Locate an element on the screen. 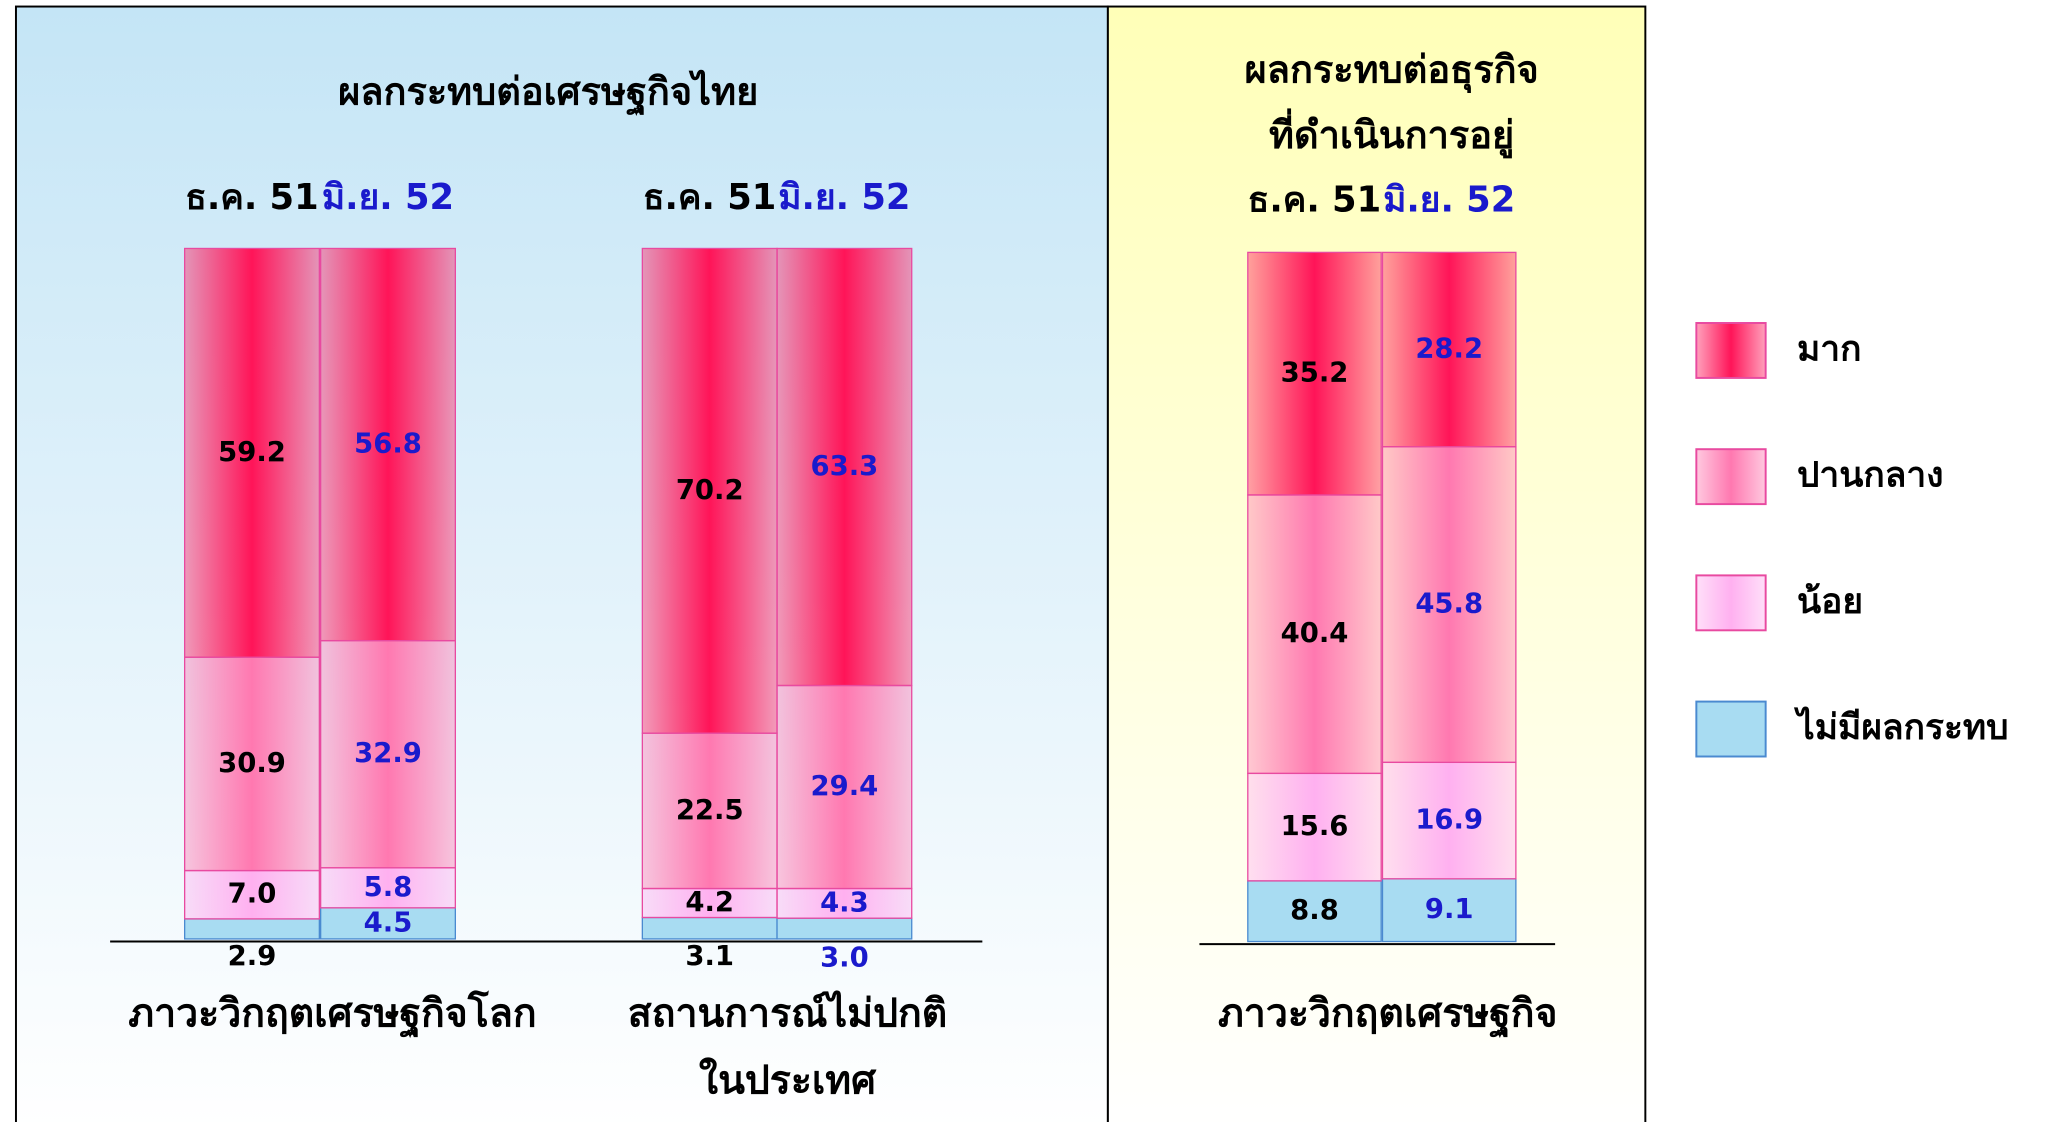 This screenshot has height=1122, width=2051. data-label: 22.5 is located at coordinates (710, 810).